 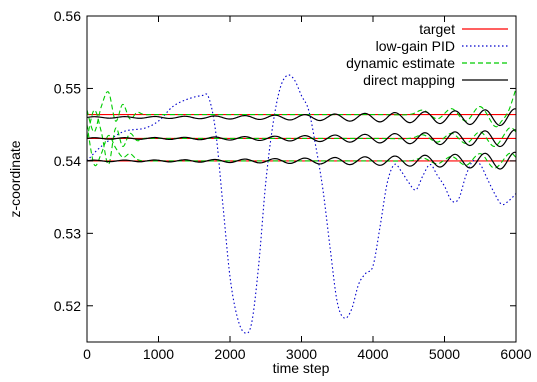 What do you see at coordinates (67, 16) in the screenshot?
I see `y-tick-label: 0.56` at bounding box center [67, 16].